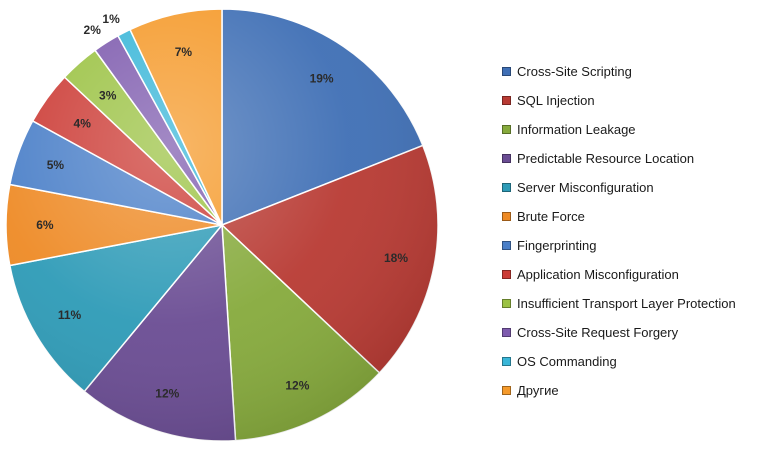  What do you see at coordinates (93, 30) in the screenshot?
I see `pie-slice-label-10: 2%` at bounding box center [93, 30].